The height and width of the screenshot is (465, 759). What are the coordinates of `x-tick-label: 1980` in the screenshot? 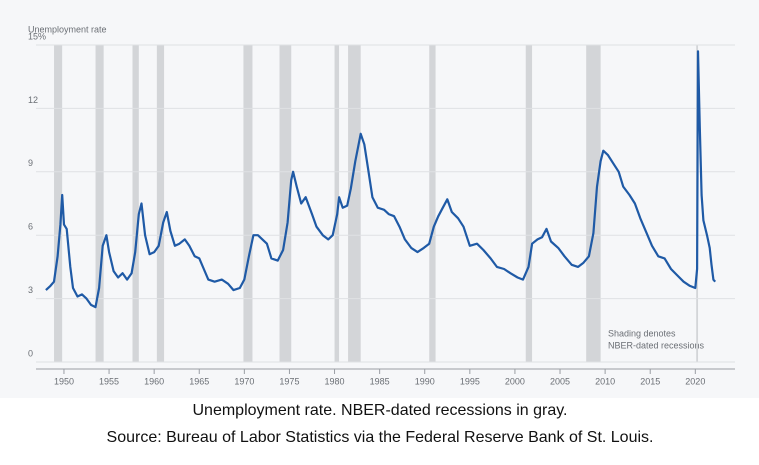 It's located at (335, 381).